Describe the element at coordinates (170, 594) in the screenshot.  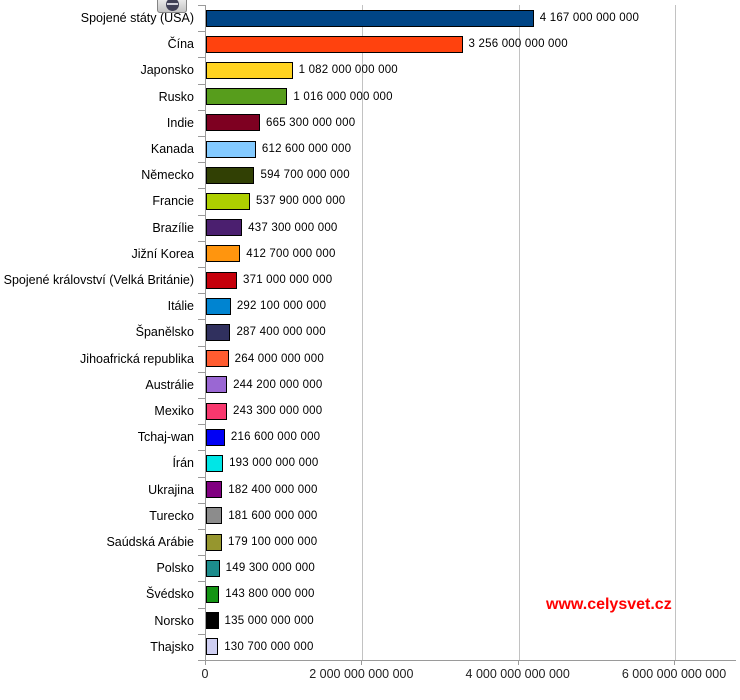
I see `category-label: Švédsko` at that location.